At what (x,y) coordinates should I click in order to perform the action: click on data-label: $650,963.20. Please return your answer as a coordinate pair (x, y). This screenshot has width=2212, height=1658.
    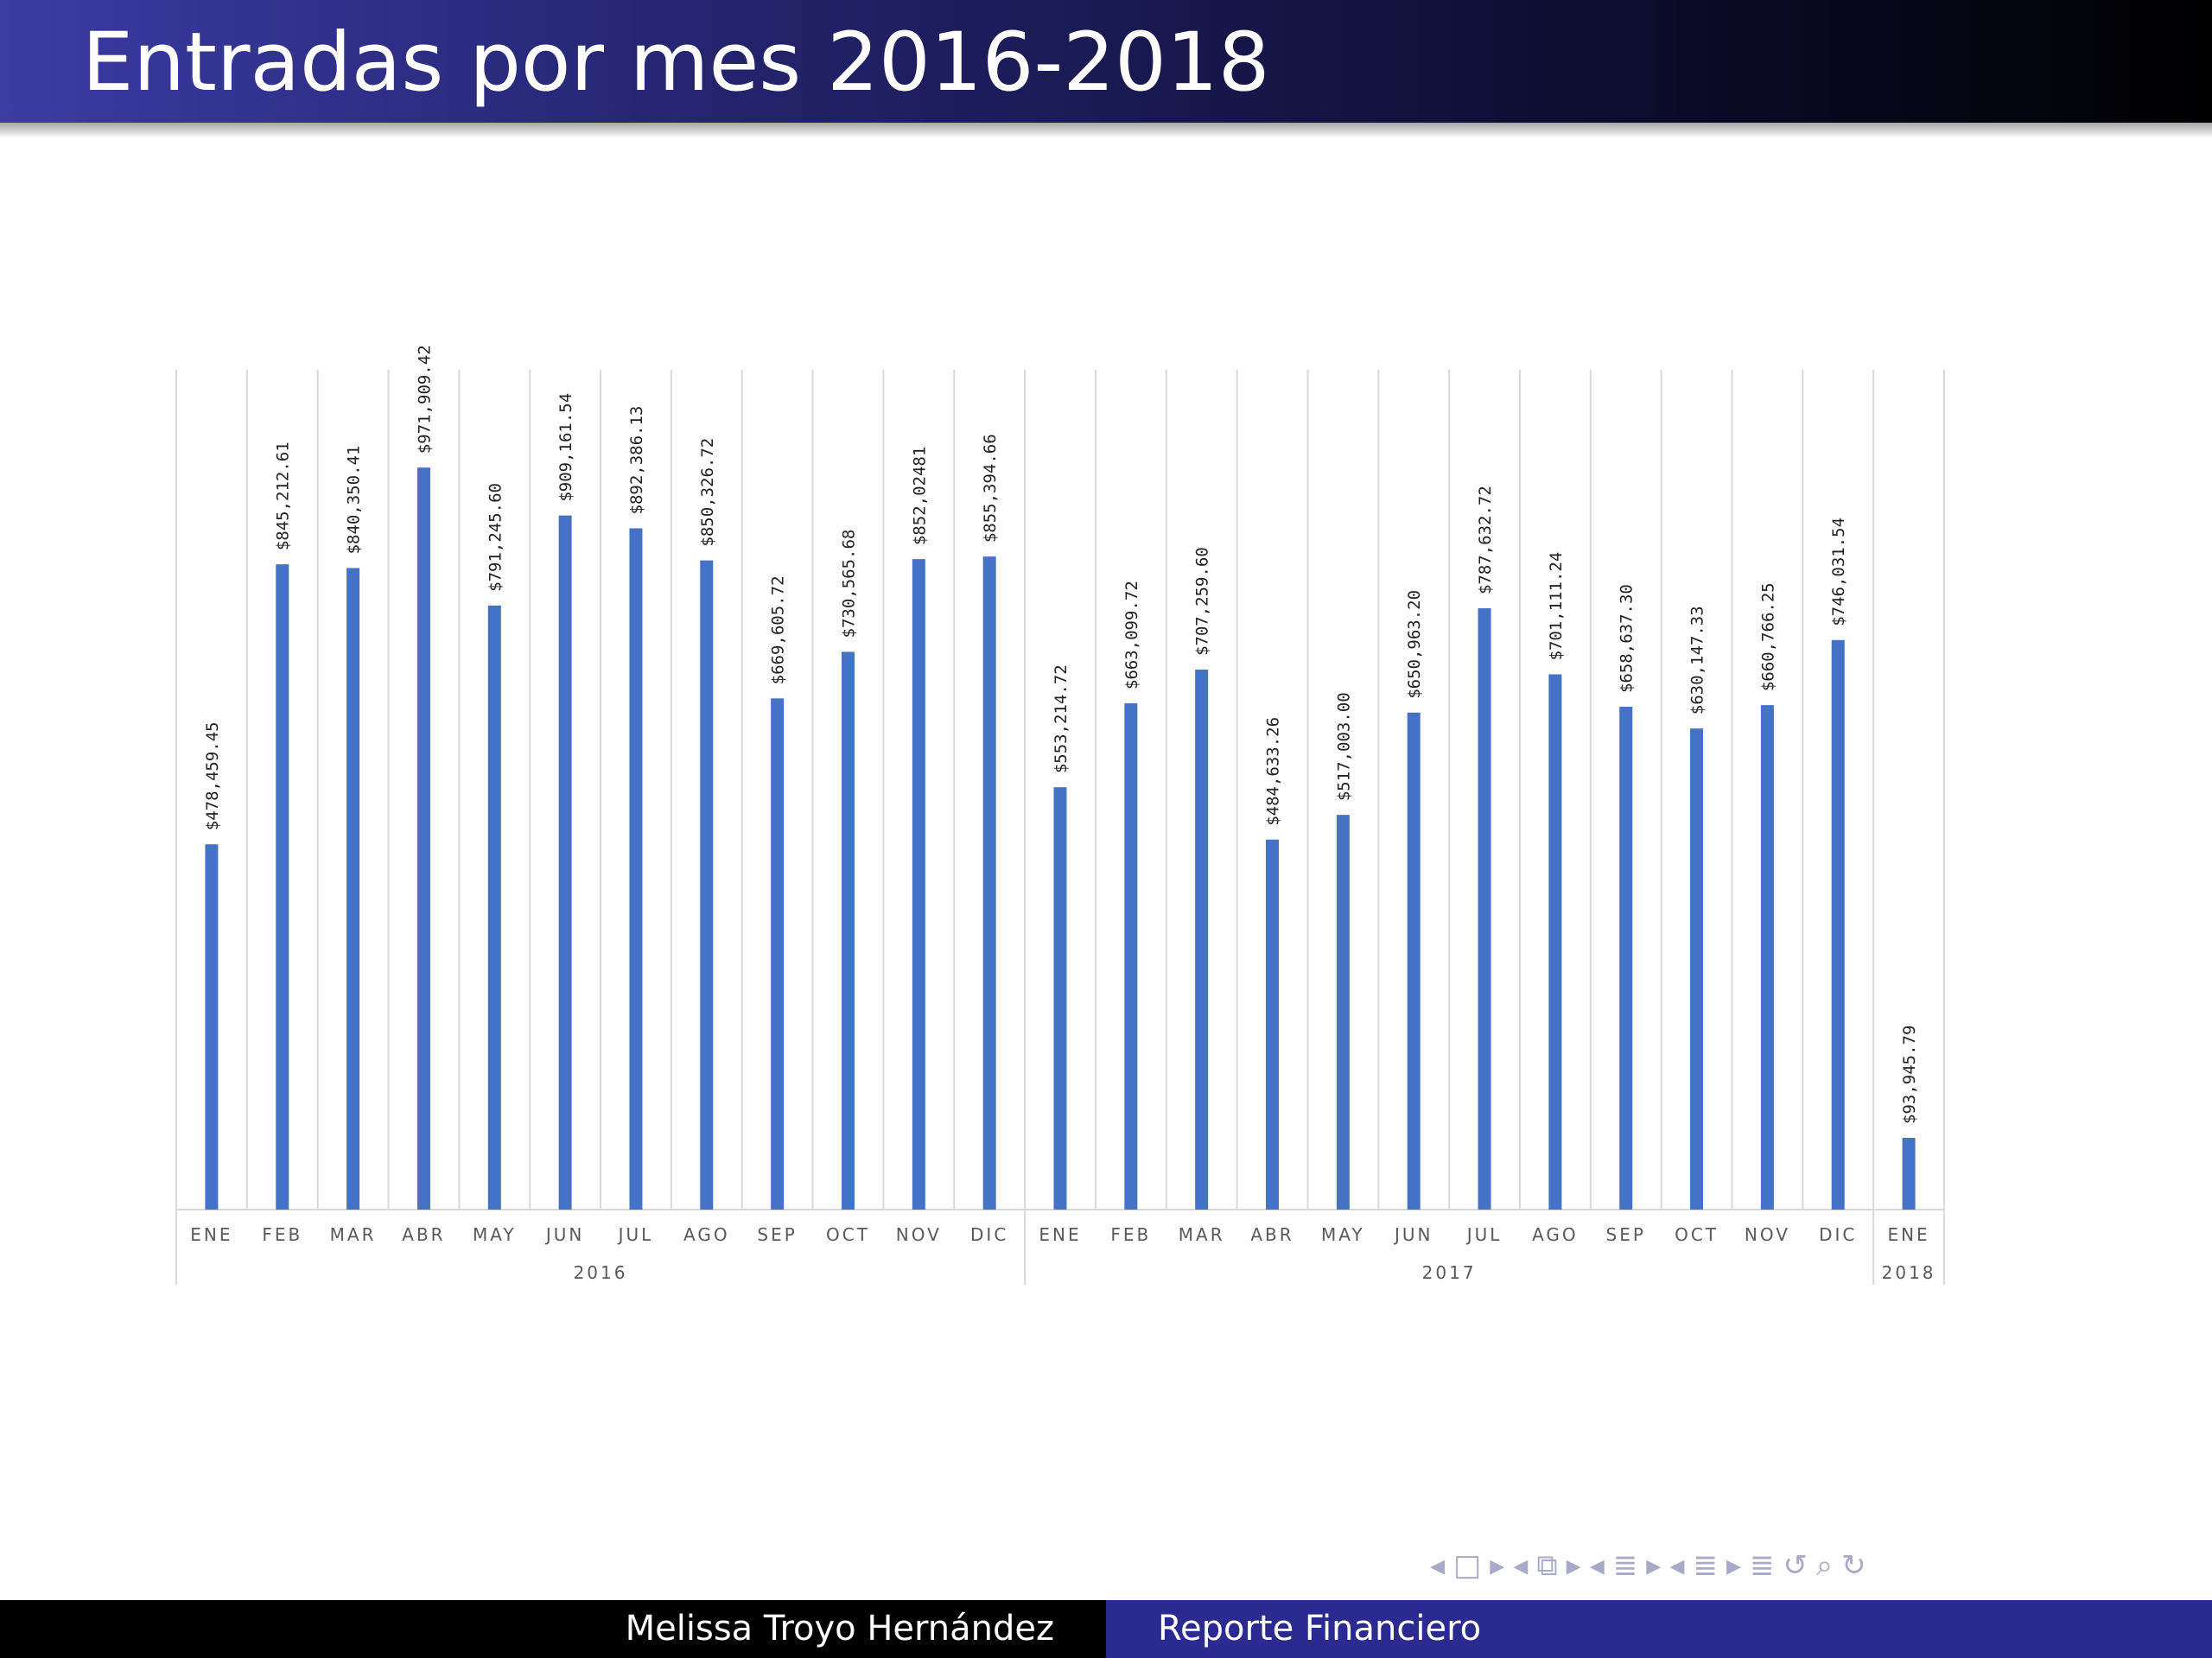
    Looking at the image, I should click on (1414, 644).